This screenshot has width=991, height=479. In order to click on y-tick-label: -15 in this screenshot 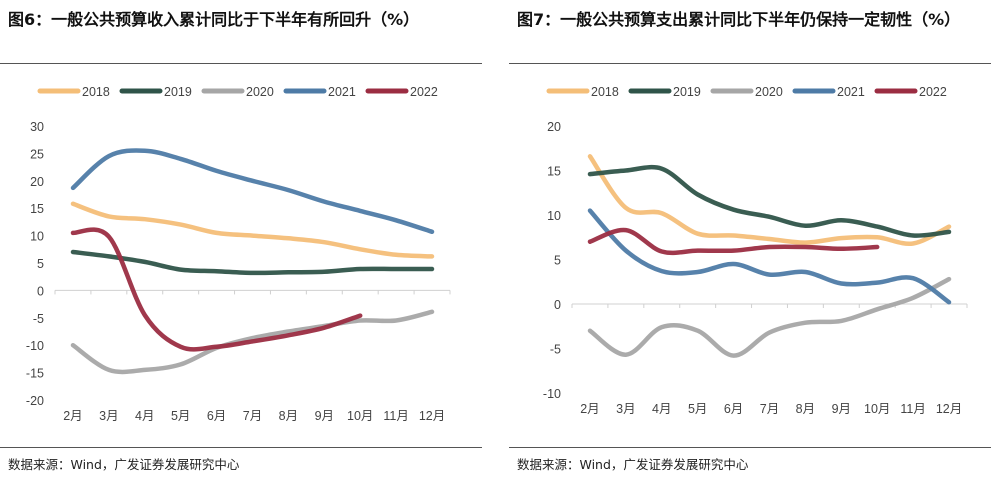, I will do `click(35, 374)`.